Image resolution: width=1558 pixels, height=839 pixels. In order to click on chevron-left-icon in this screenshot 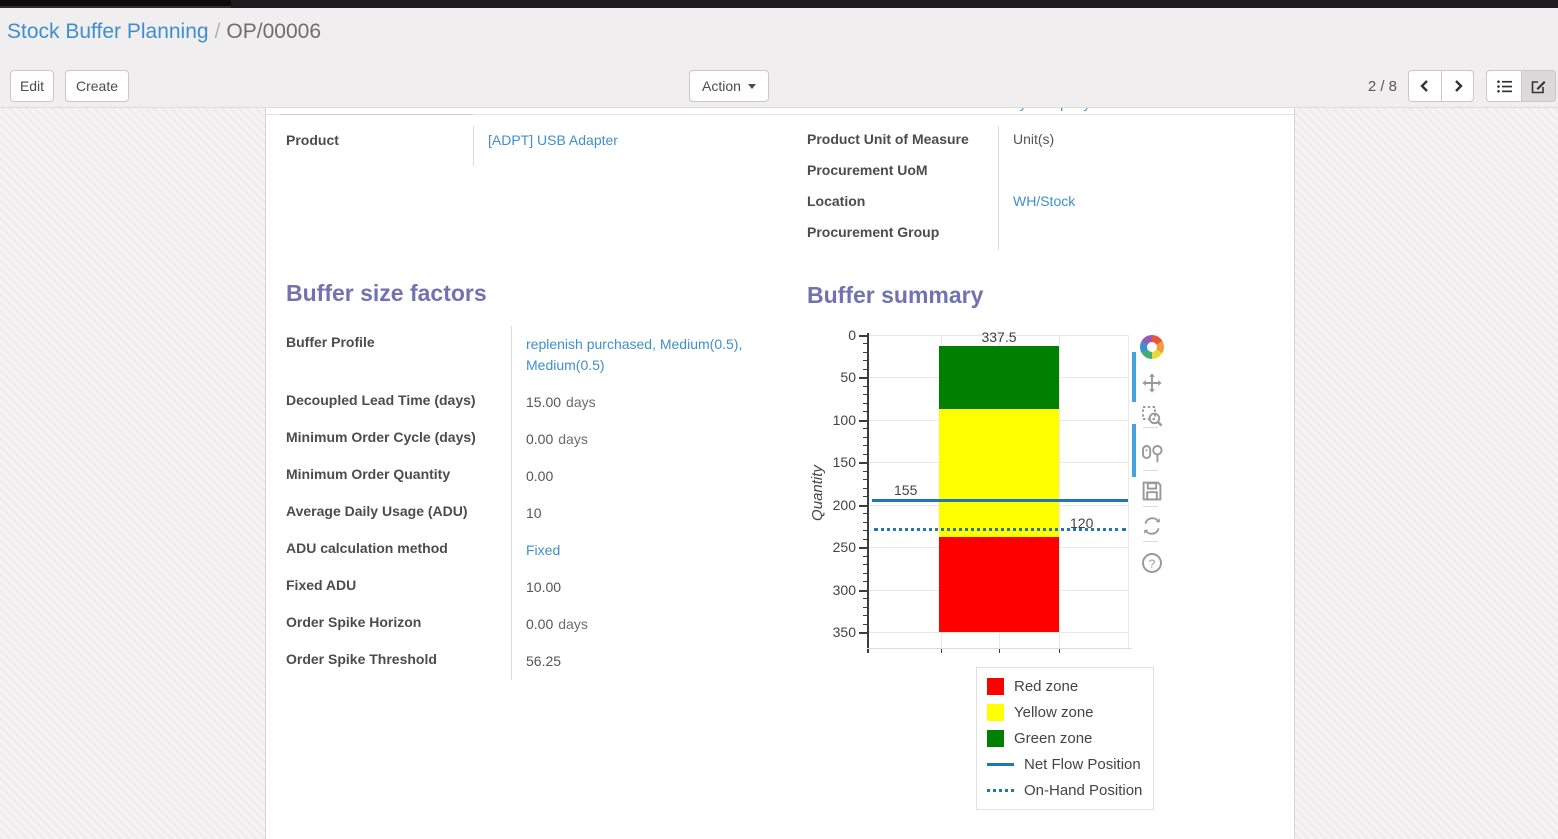, I will do `click(1424, 86)`.